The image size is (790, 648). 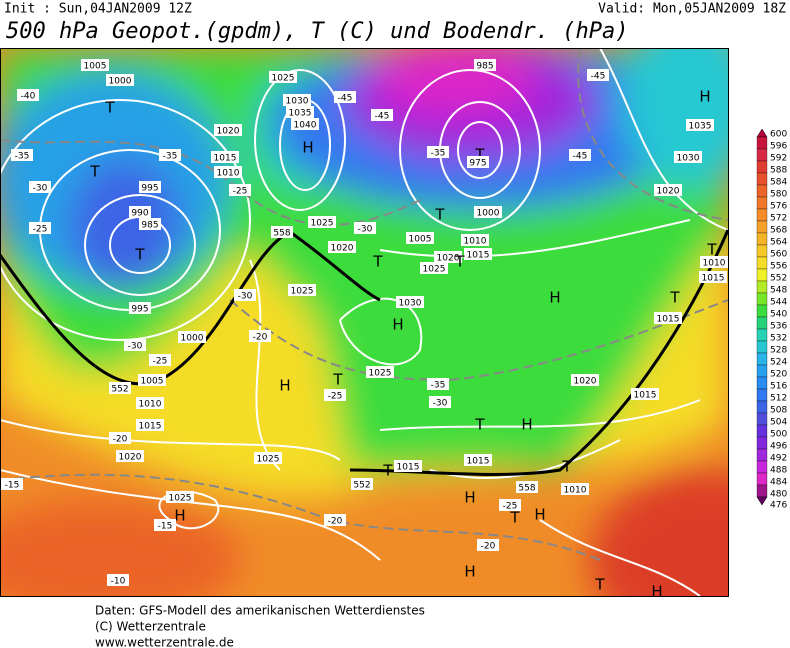 What do you see at coordinates (778, 183) in the screenshot?
I see `colorbar-label: 584` at bounding box center [778, 183].